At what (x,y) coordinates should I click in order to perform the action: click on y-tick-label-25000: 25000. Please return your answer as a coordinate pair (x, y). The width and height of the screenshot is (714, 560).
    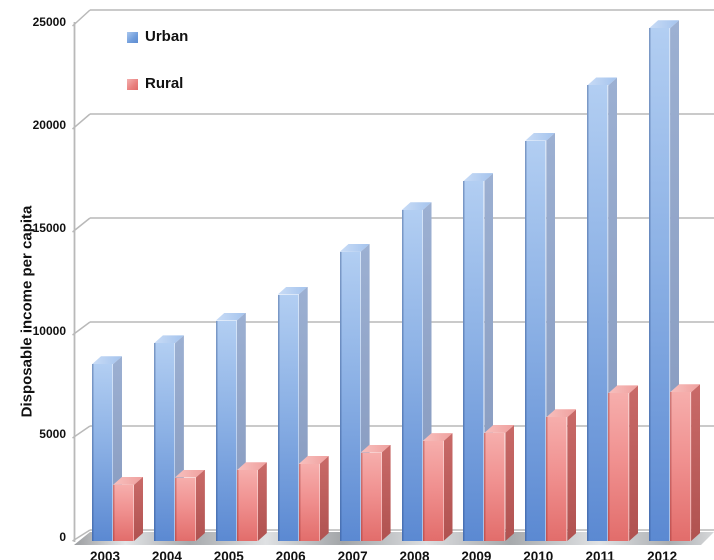
    Looking at the image, I should click on (49, 22).